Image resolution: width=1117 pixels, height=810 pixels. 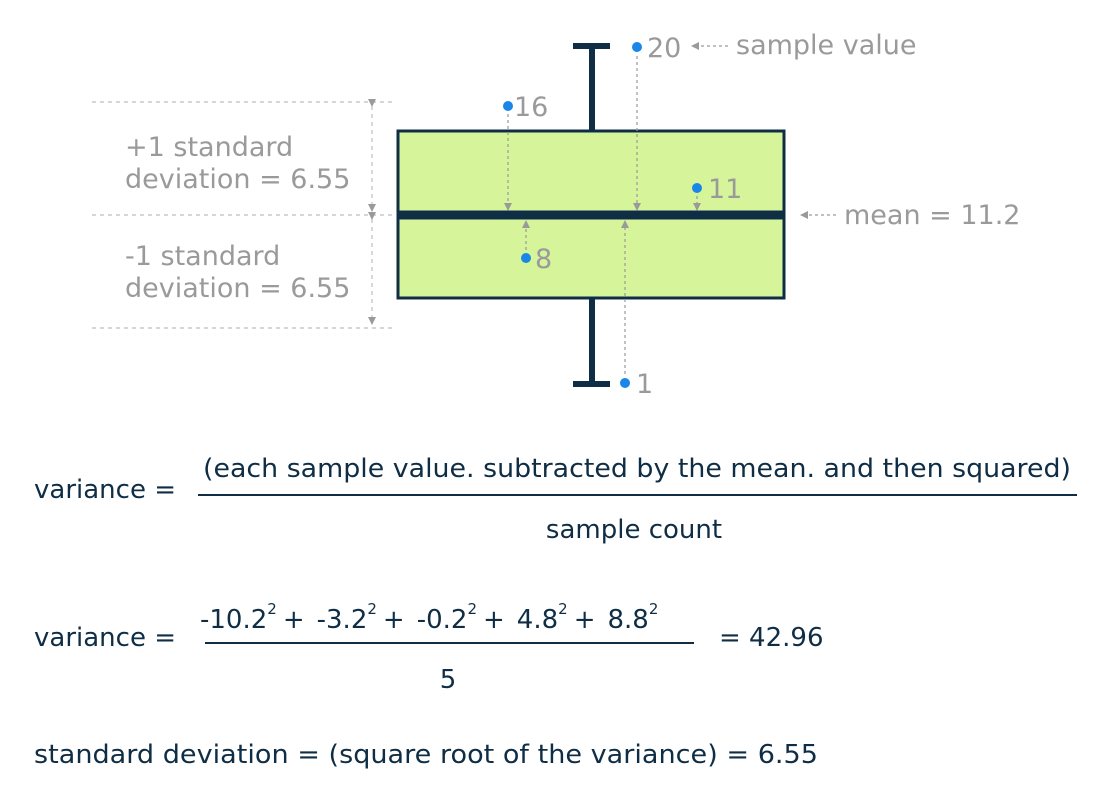 I want to click on term-2-exp: 2, so click(x=372, y=609).